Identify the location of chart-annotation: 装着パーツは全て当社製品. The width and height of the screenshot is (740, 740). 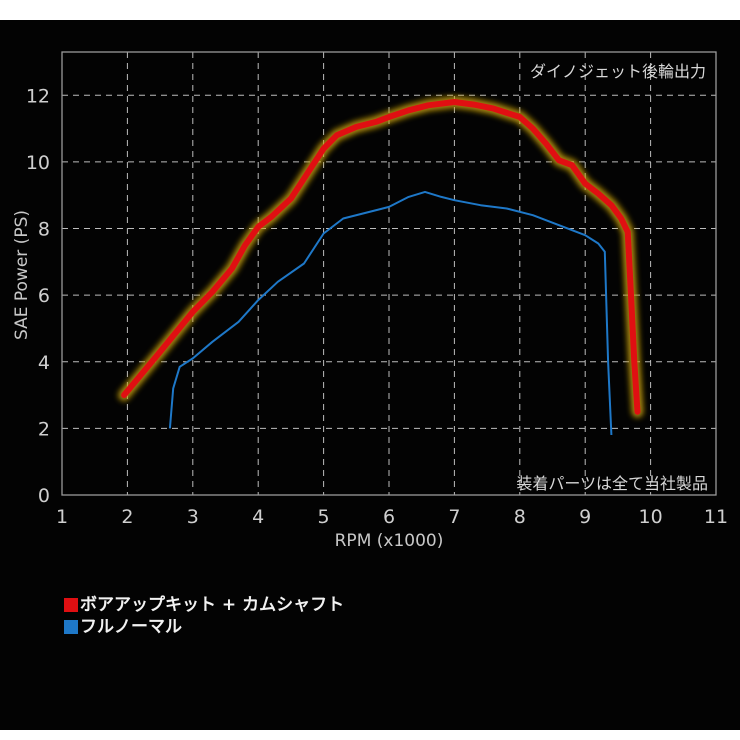
(612, 483).